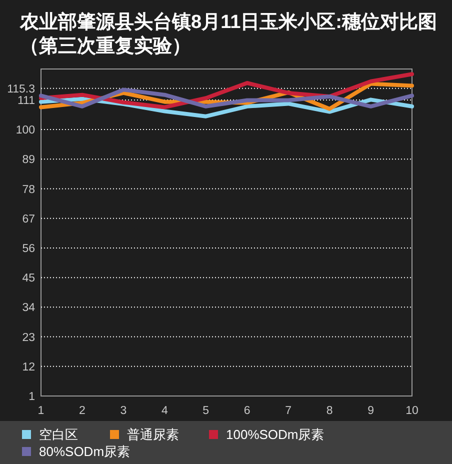 The image size is (452, 464). What do you see at coordinates (21, 89) in the screenshot?
I see `y-tick-label: 115.3` at bounding box center [21, 89].